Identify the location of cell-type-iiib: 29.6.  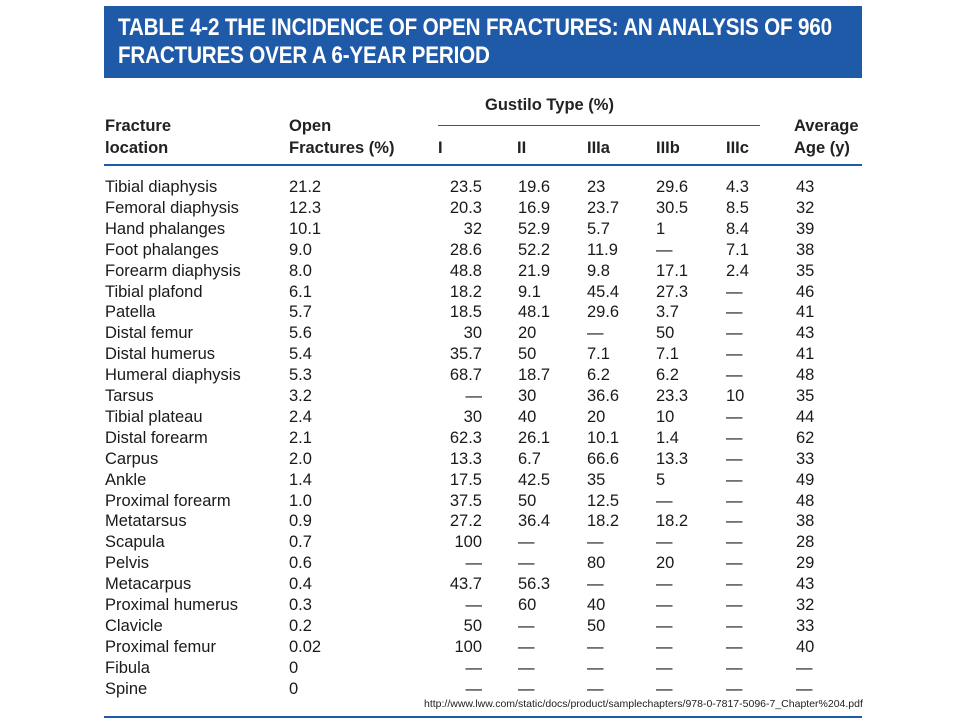
(672, 187).